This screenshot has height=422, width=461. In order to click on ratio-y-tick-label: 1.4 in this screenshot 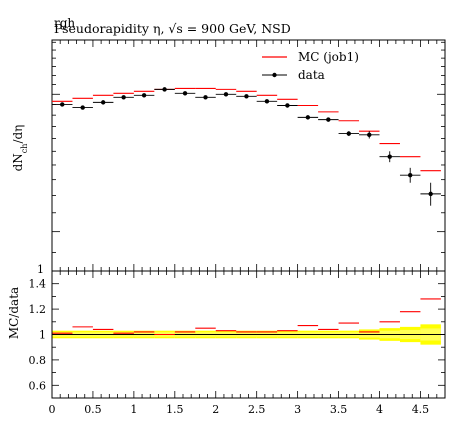, I will do `click(38, 284)`.